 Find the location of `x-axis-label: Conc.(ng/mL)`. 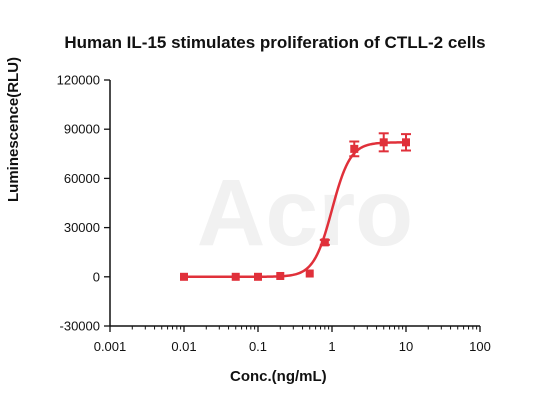

x-axis-label: Conc.(ng/mL) is located at coordinates (278, 376).